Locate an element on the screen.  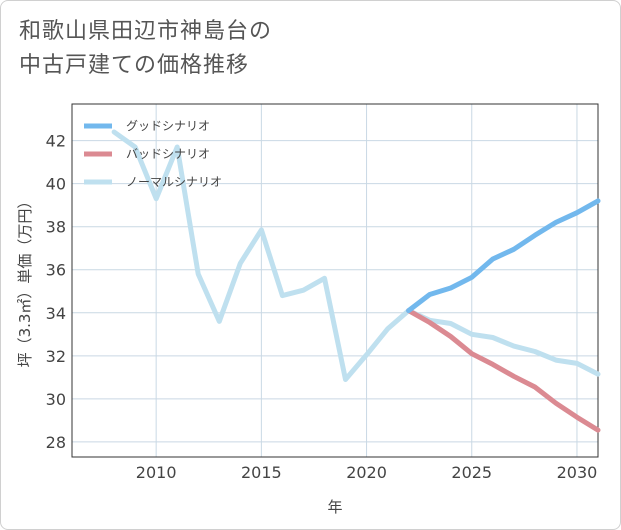
chart-title-line-2: 中古戸建ての価格推移 is located at coordinates (134, 65).